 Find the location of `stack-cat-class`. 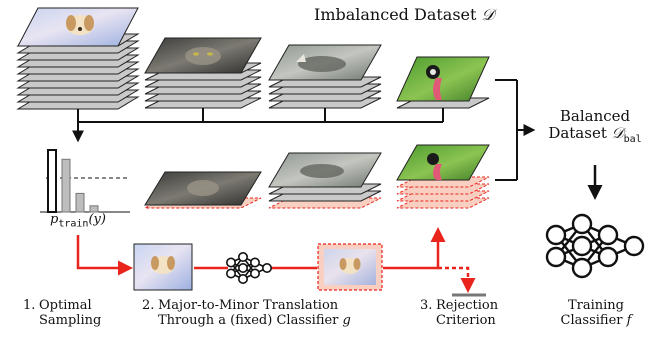

stack-cat-class is located at coordinates (203, 73).